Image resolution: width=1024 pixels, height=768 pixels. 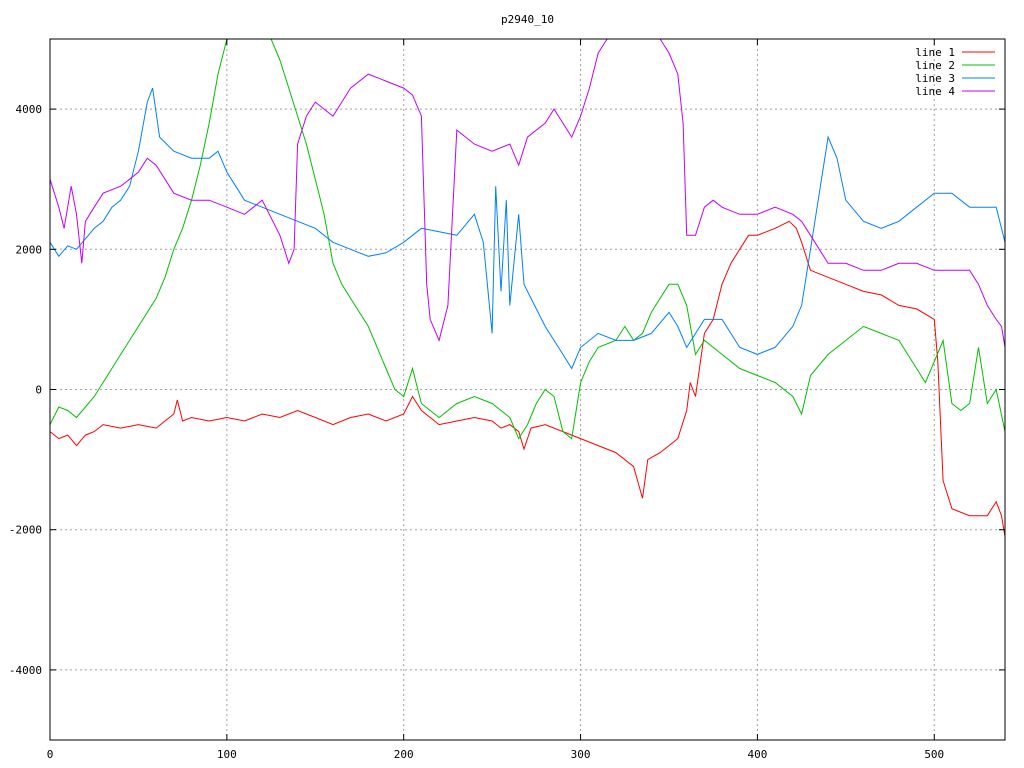 What do you see at coordinates (757, 754) in the screenshot?
I see `x-tick-label: 400` at bounding box center [757, 754].